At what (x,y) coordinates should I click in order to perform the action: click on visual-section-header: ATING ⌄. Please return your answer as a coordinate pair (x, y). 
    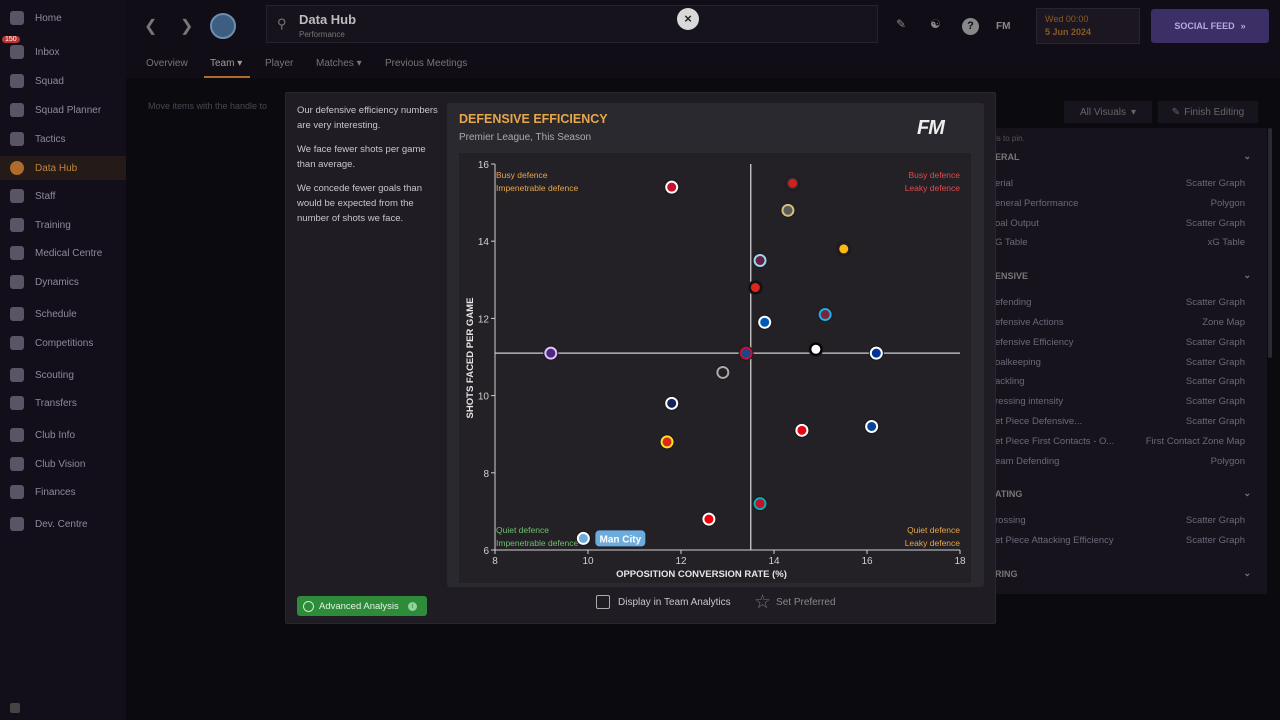
    Looking at the image, I should click on (1126, 494).